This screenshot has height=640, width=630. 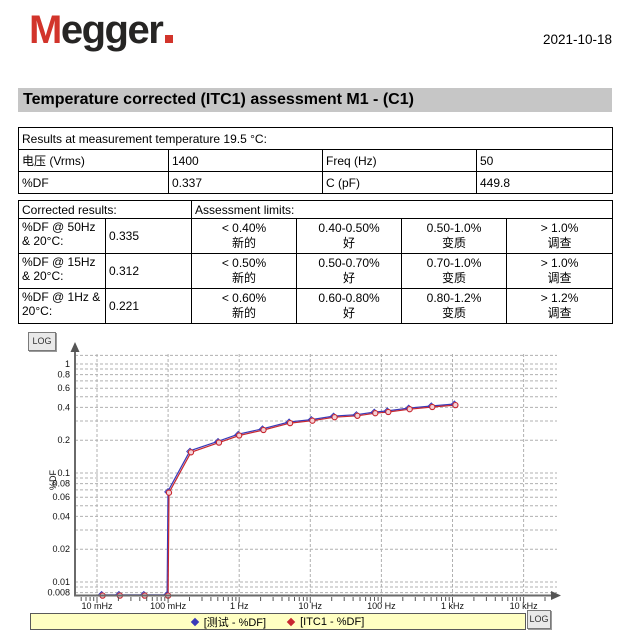 I want to click on corrected-results-header: Corrected results:, so click(x=105, y=209).